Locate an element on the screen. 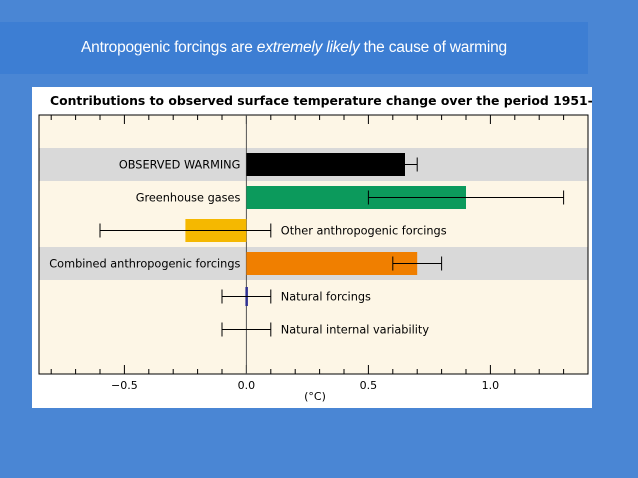  category-label-0: OBSERVED WARMING is located at coordinates (180, 165).